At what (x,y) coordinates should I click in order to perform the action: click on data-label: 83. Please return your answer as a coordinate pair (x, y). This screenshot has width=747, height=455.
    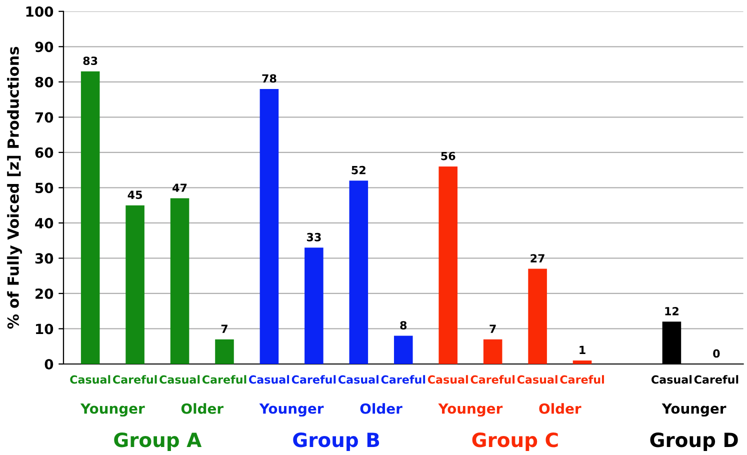
    Looking at the image, I should click on (90, 60).